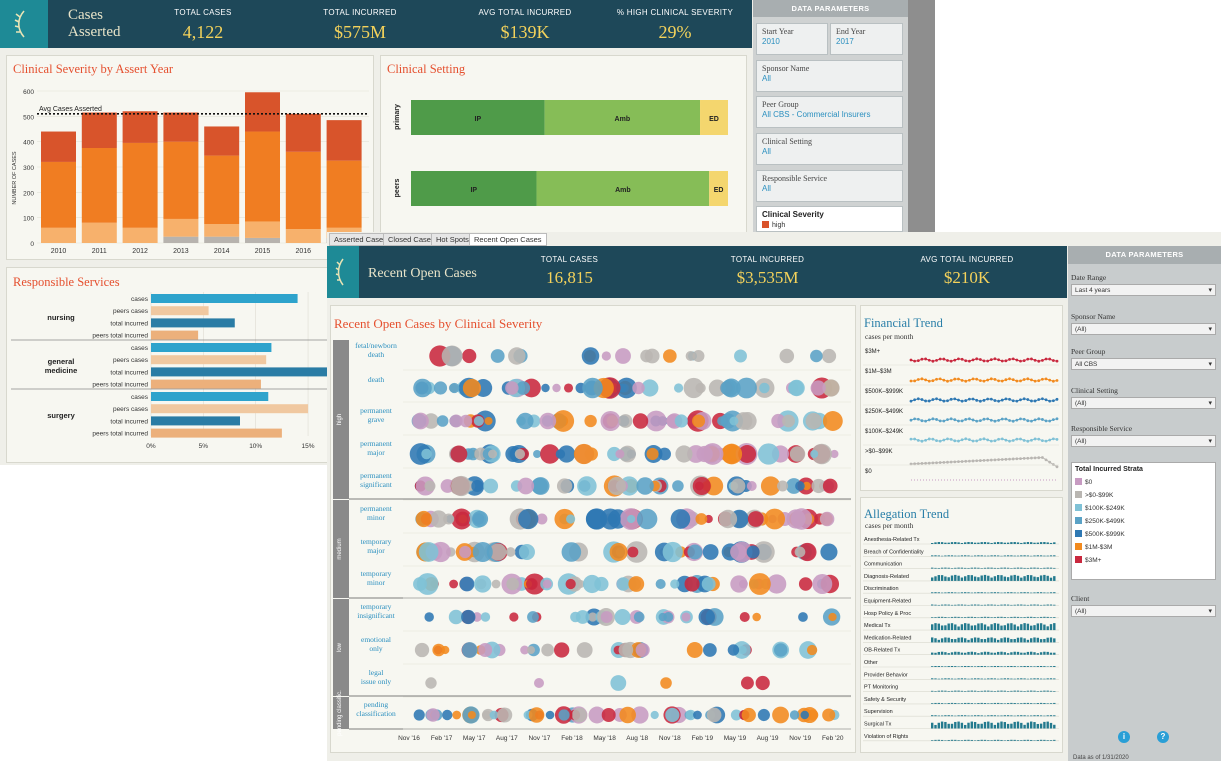 This screenshot has width=1221, height=761. What do you see at coordinates (1100, 508) in the screenshot?
I see `legend-item: $100K-$249K` at bounding box center [1100, 508].